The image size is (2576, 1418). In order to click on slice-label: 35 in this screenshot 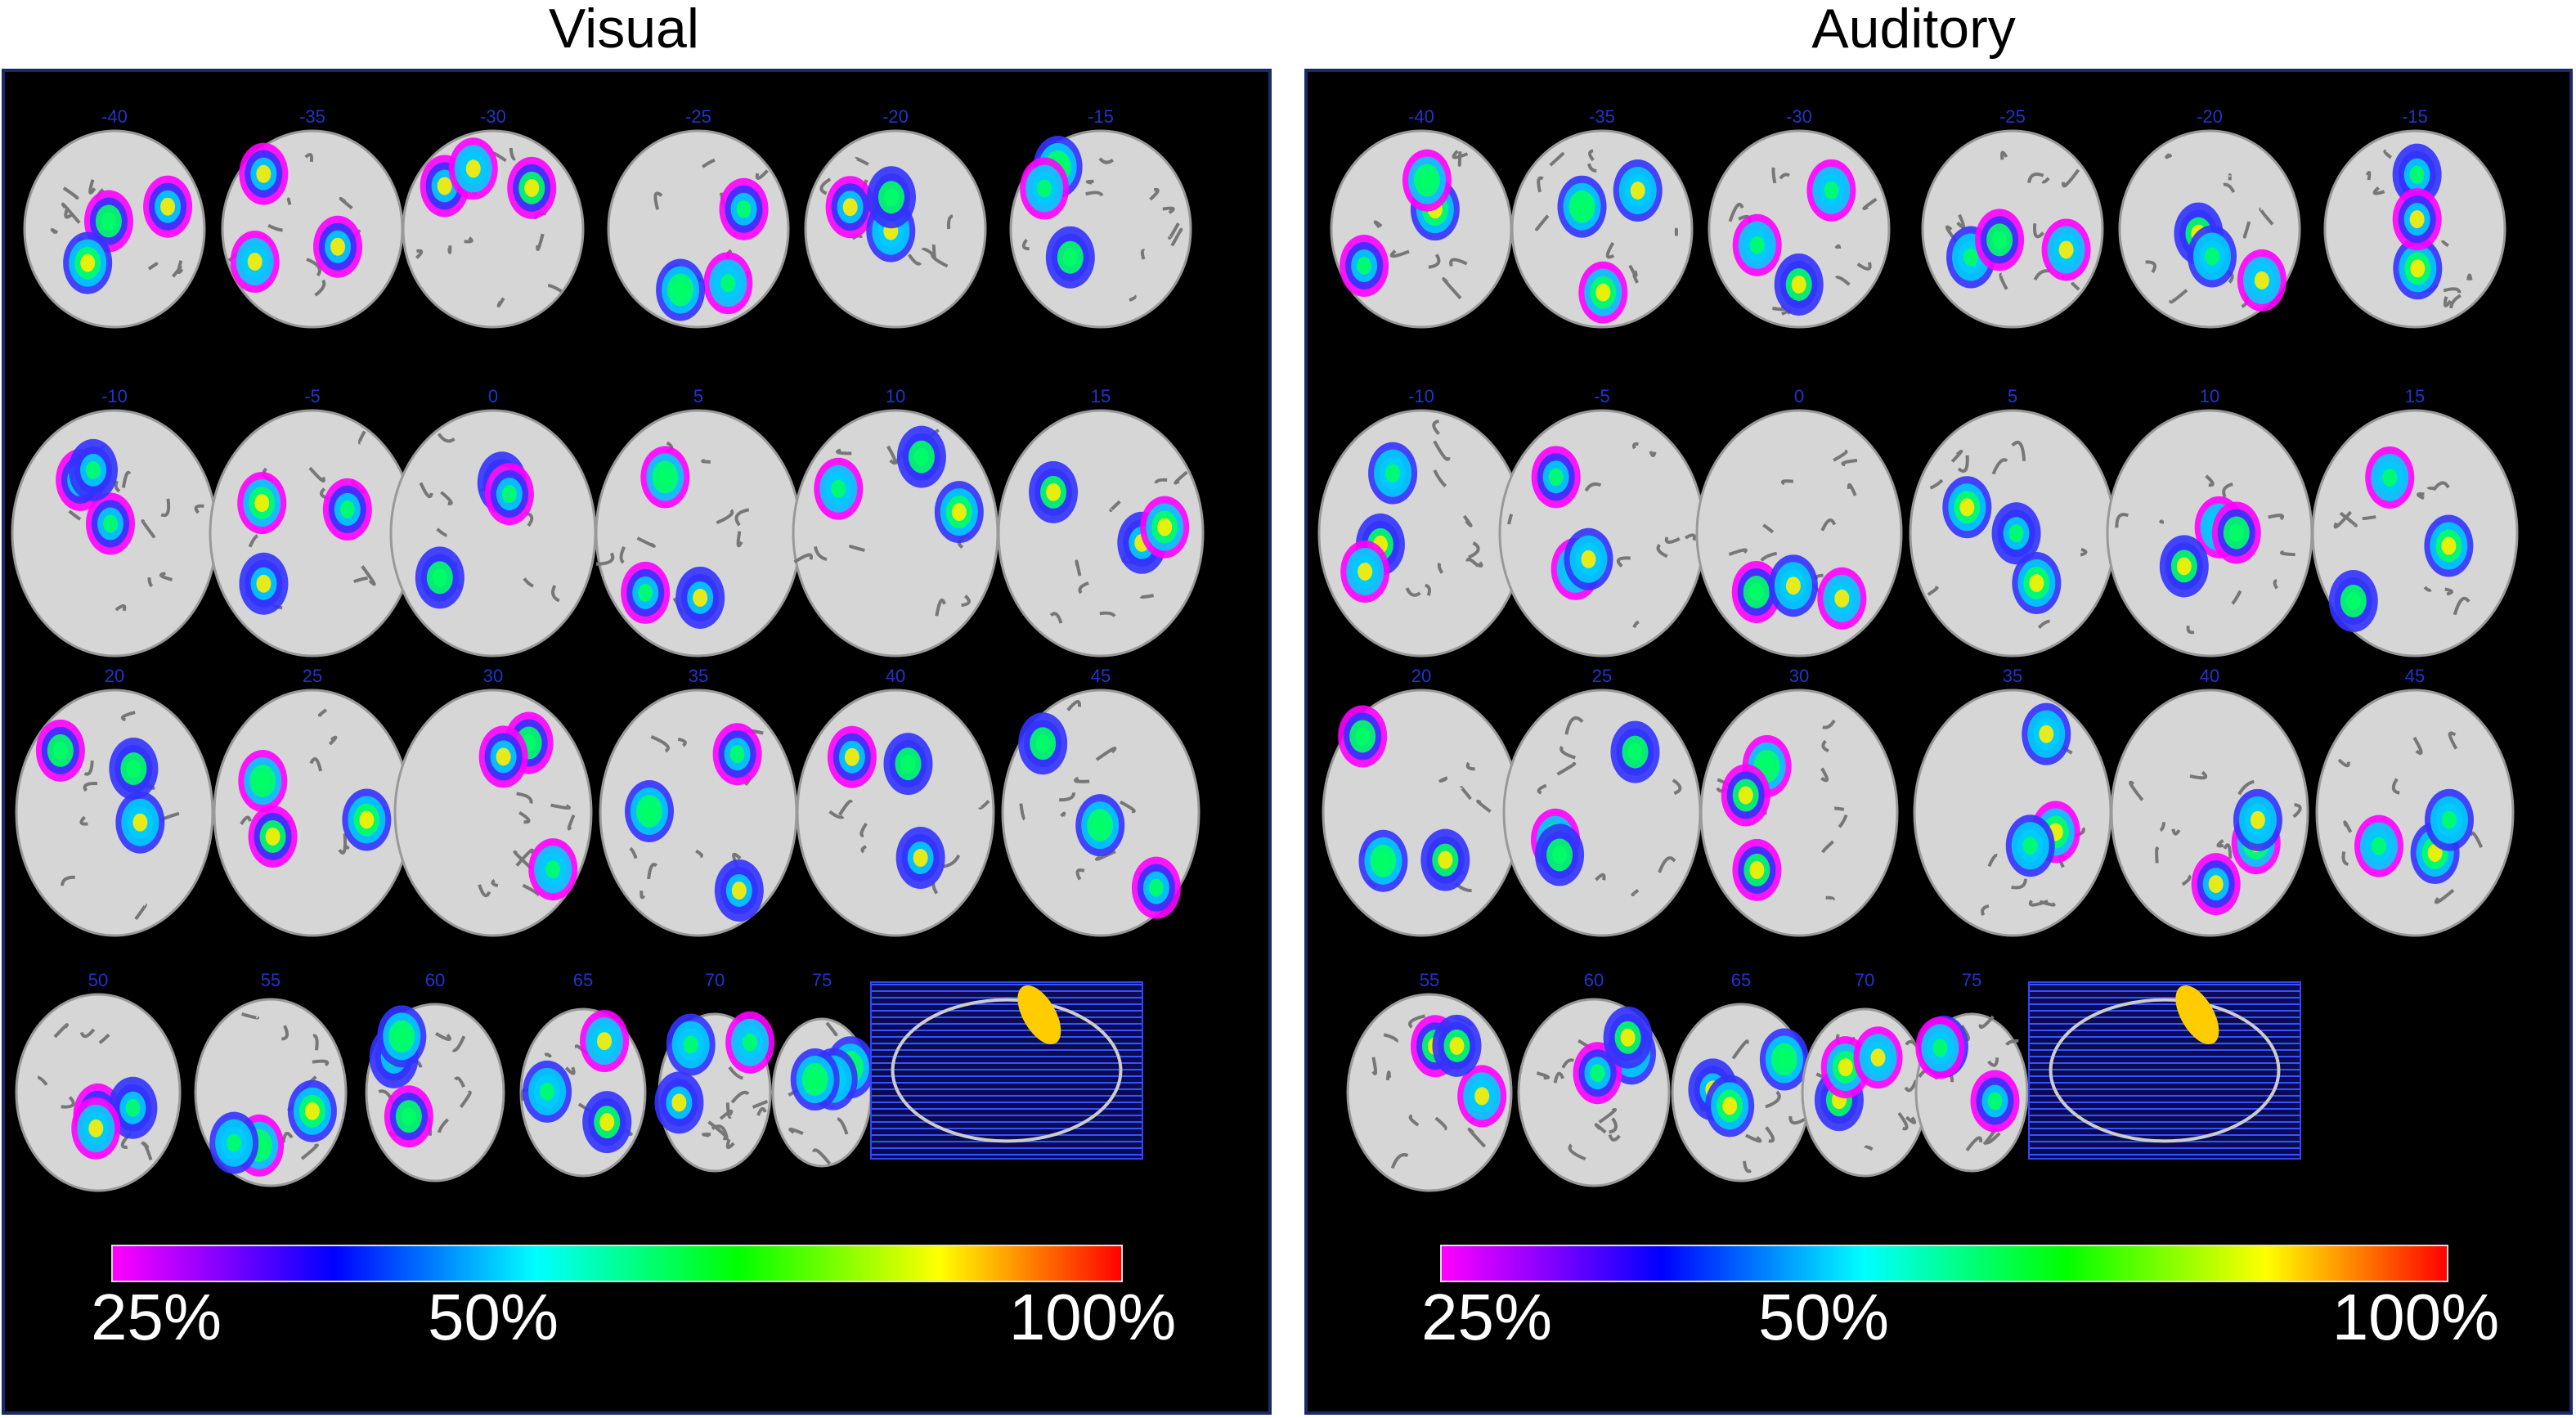, I will do `click(2013, 676)`.